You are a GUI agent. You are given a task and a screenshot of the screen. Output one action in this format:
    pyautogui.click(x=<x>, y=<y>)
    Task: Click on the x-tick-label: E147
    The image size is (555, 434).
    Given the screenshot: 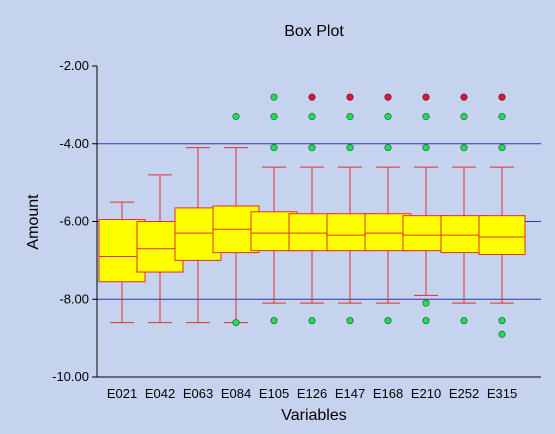 What is the action you would take?
    pyautogui.click(x=350, y=393)
    